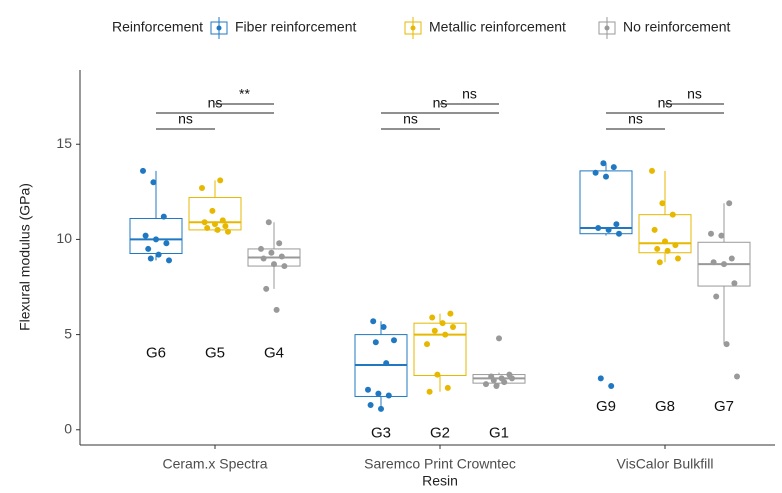 The height and width of the screenshot is (493, 782). I want to click on y-axis-label: Flexural modulus (GPa), so click(25, 257).